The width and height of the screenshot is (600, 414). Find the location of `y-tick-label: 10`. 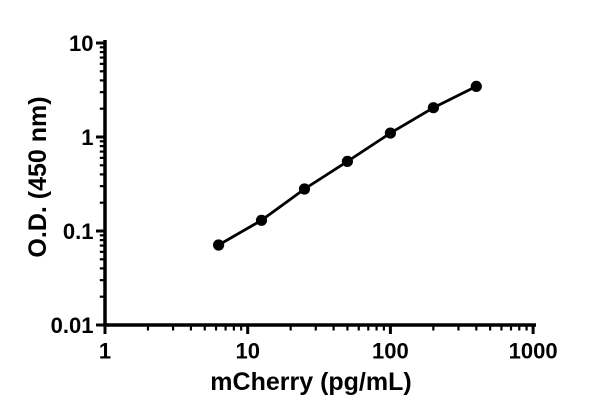

y-tick-label: 10 is located at coordinates (81, 43).